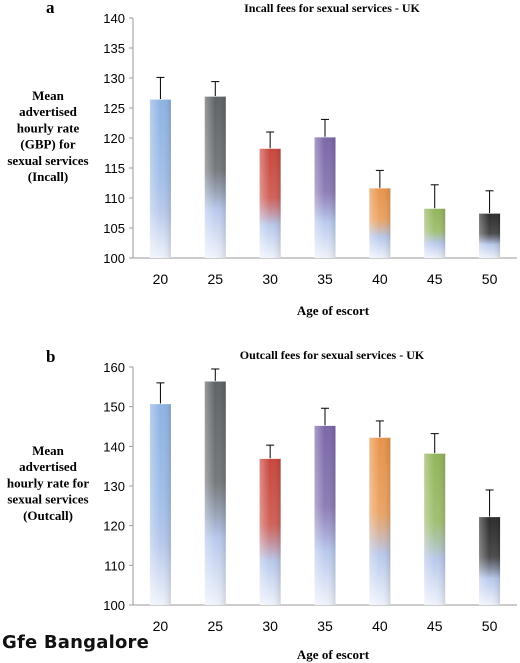  I want to click on y-tick-label: 150, so click(114, 407).